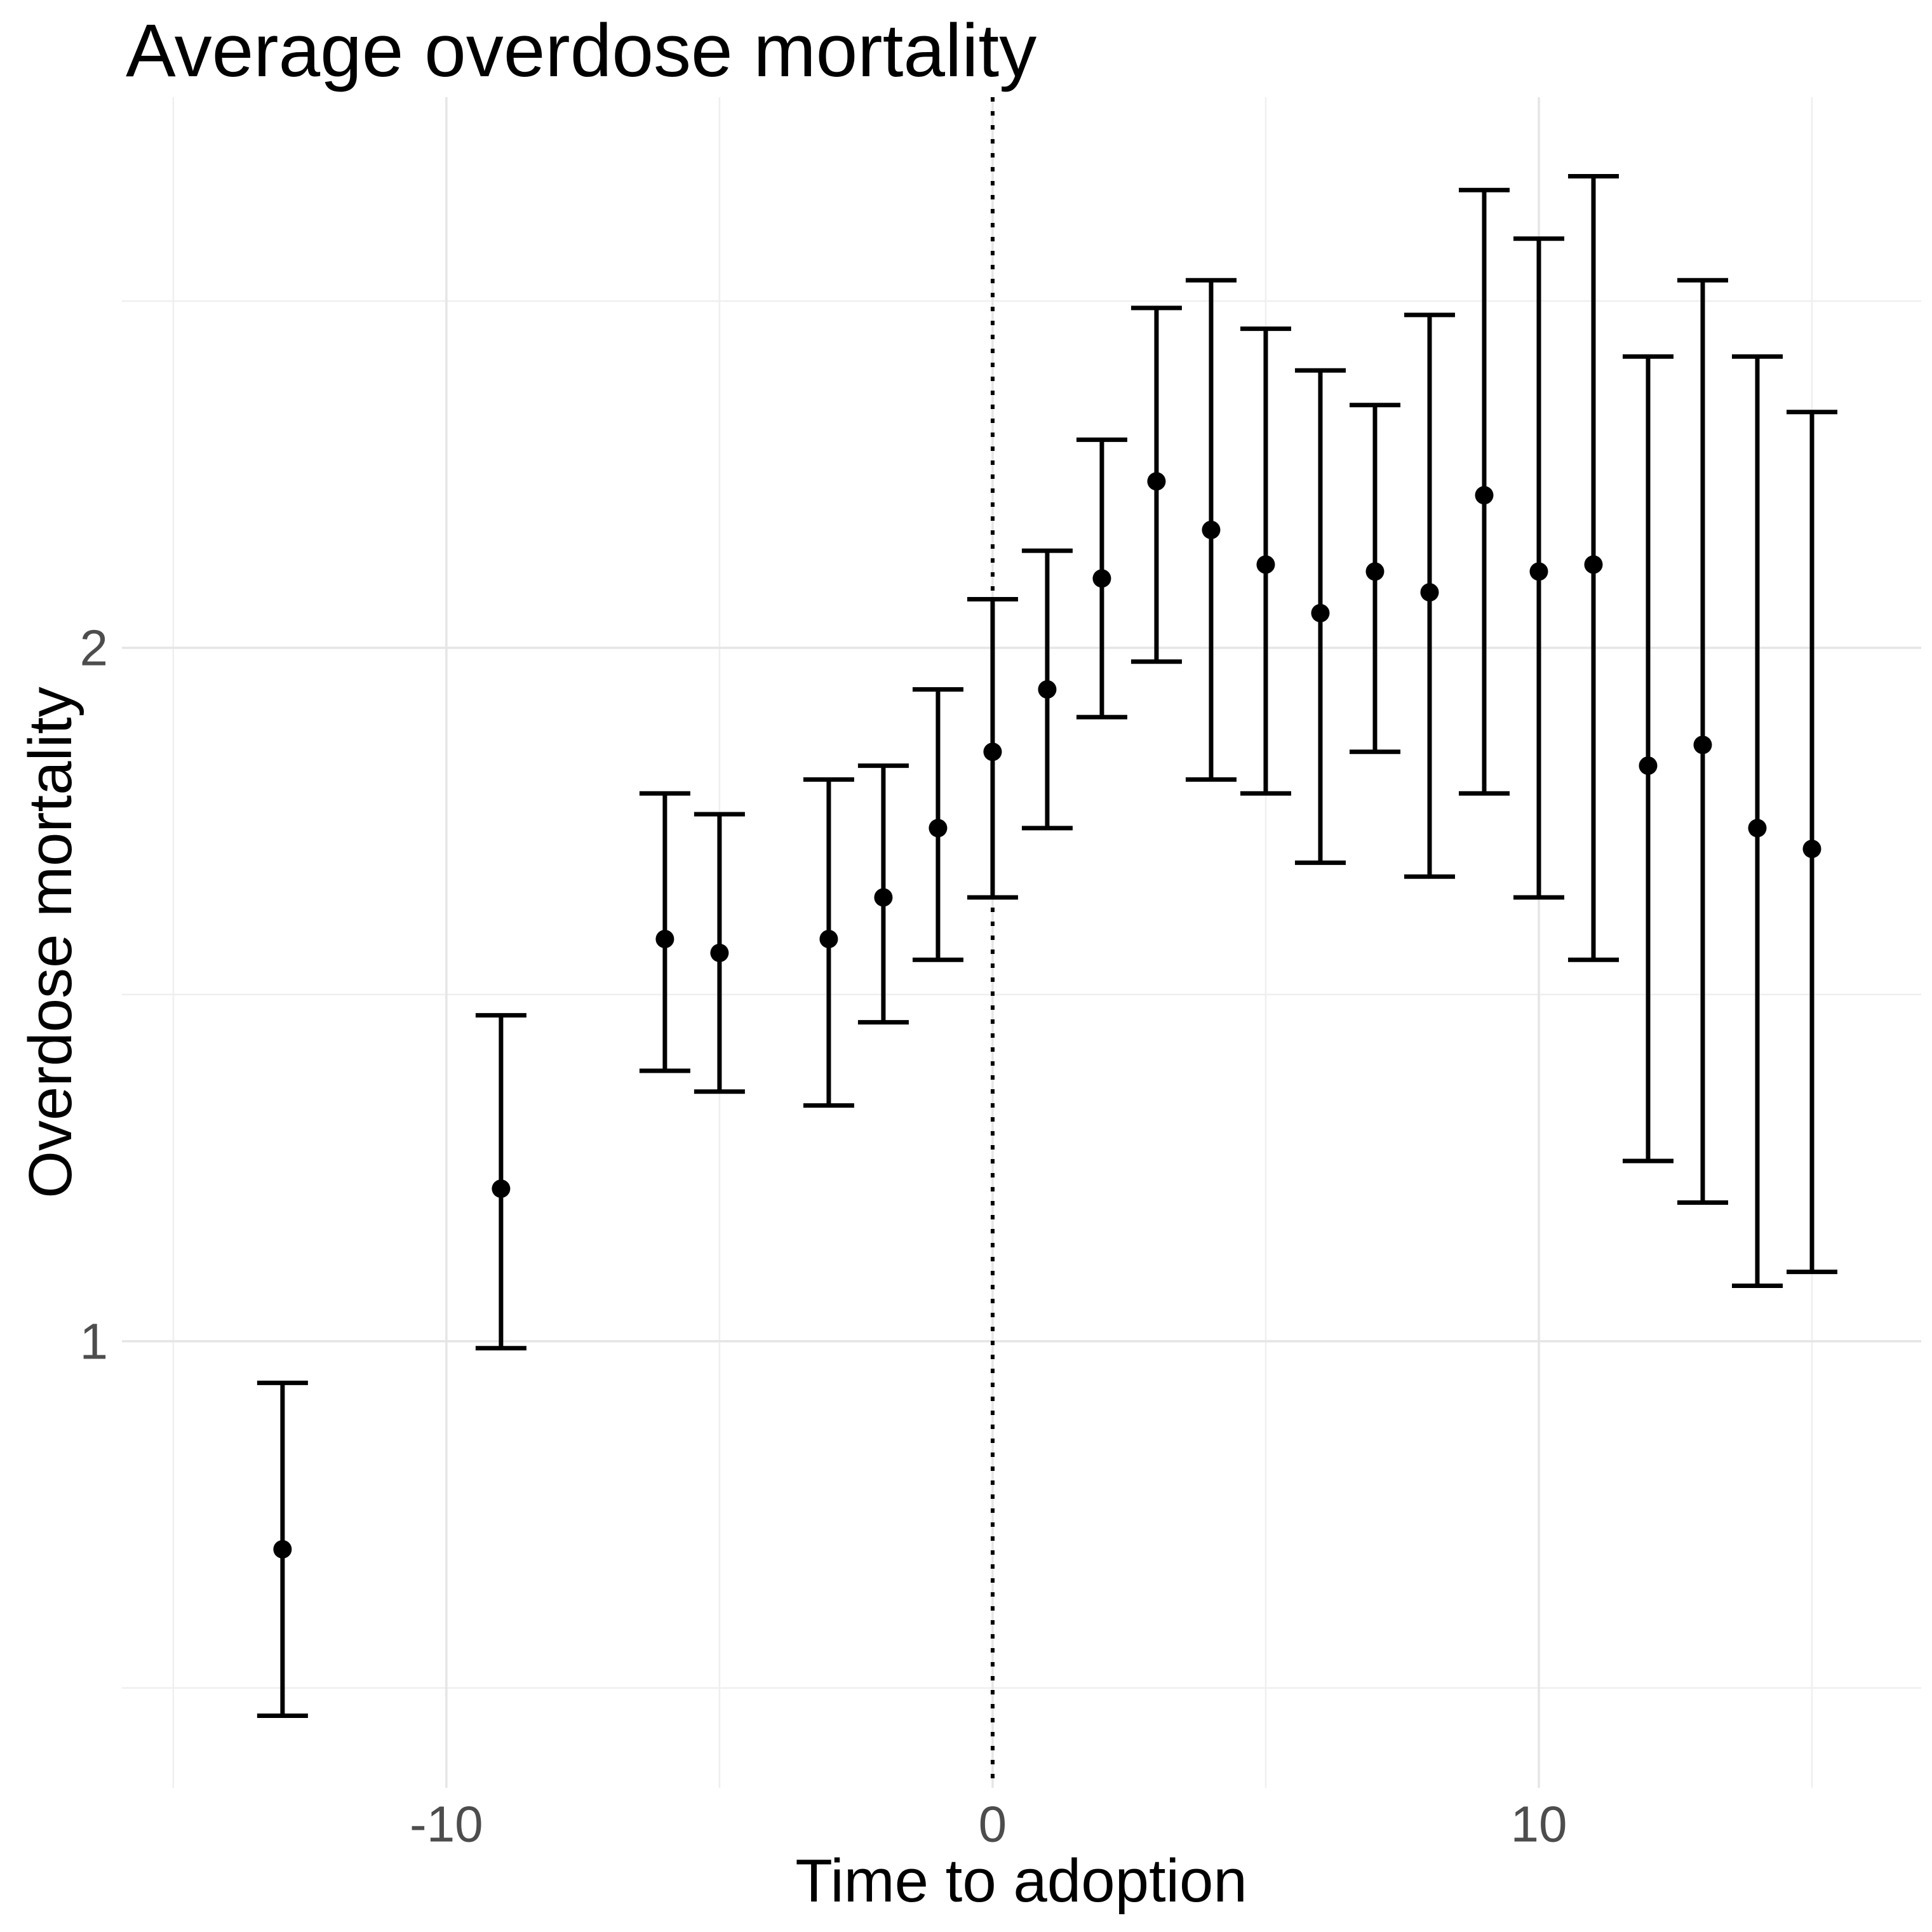 Image resolution: width=1932 pixels, height=1932 pixels. What do you see at coordinates (993, 1824) in the screenshot?
I see `x-tick-label: 0` at bounding box center [993, 1824].